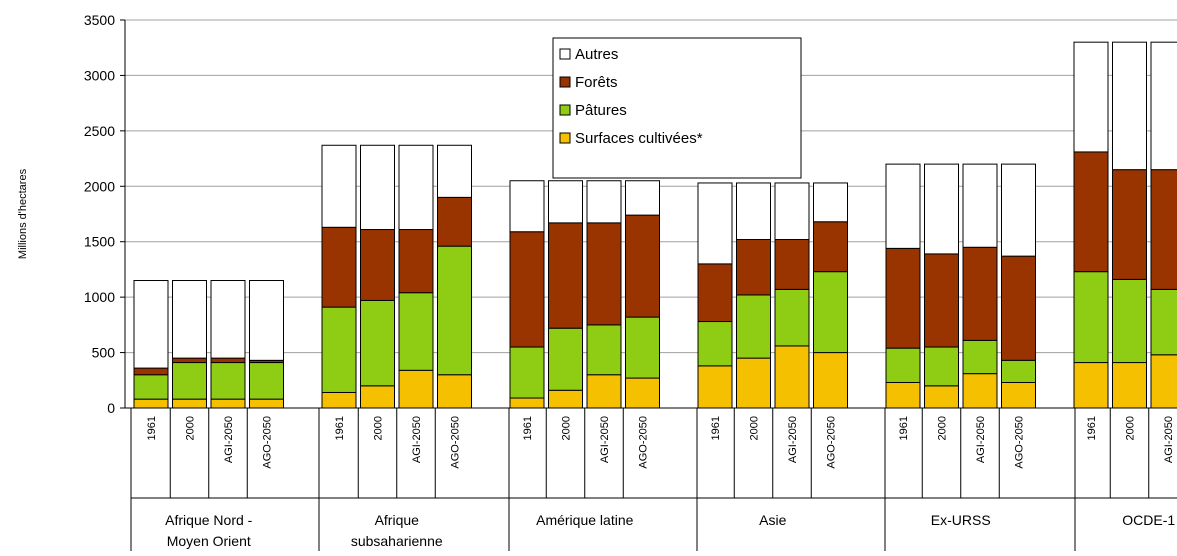 The image size is (1177, 556). What do you see at coordinates (601, 110) in the screenshot?
I see `legend-label: Pâtures` at bounding box center [601, 110].